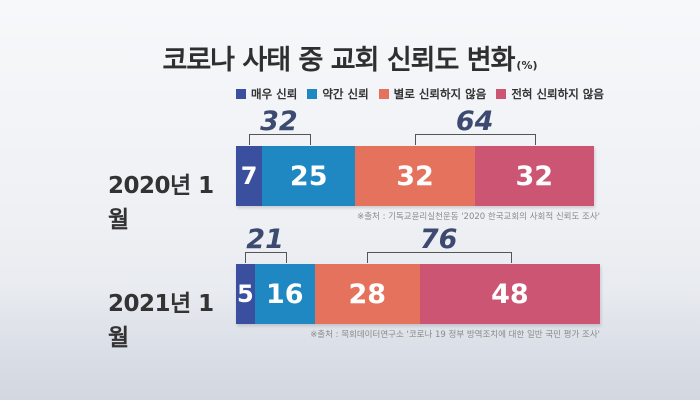 This screenshot has width=700, height=400. What do you see at coordinates (266, 257) in the screenshot?
I see `bracket-2021-trust` at bounding box center [266, 257].